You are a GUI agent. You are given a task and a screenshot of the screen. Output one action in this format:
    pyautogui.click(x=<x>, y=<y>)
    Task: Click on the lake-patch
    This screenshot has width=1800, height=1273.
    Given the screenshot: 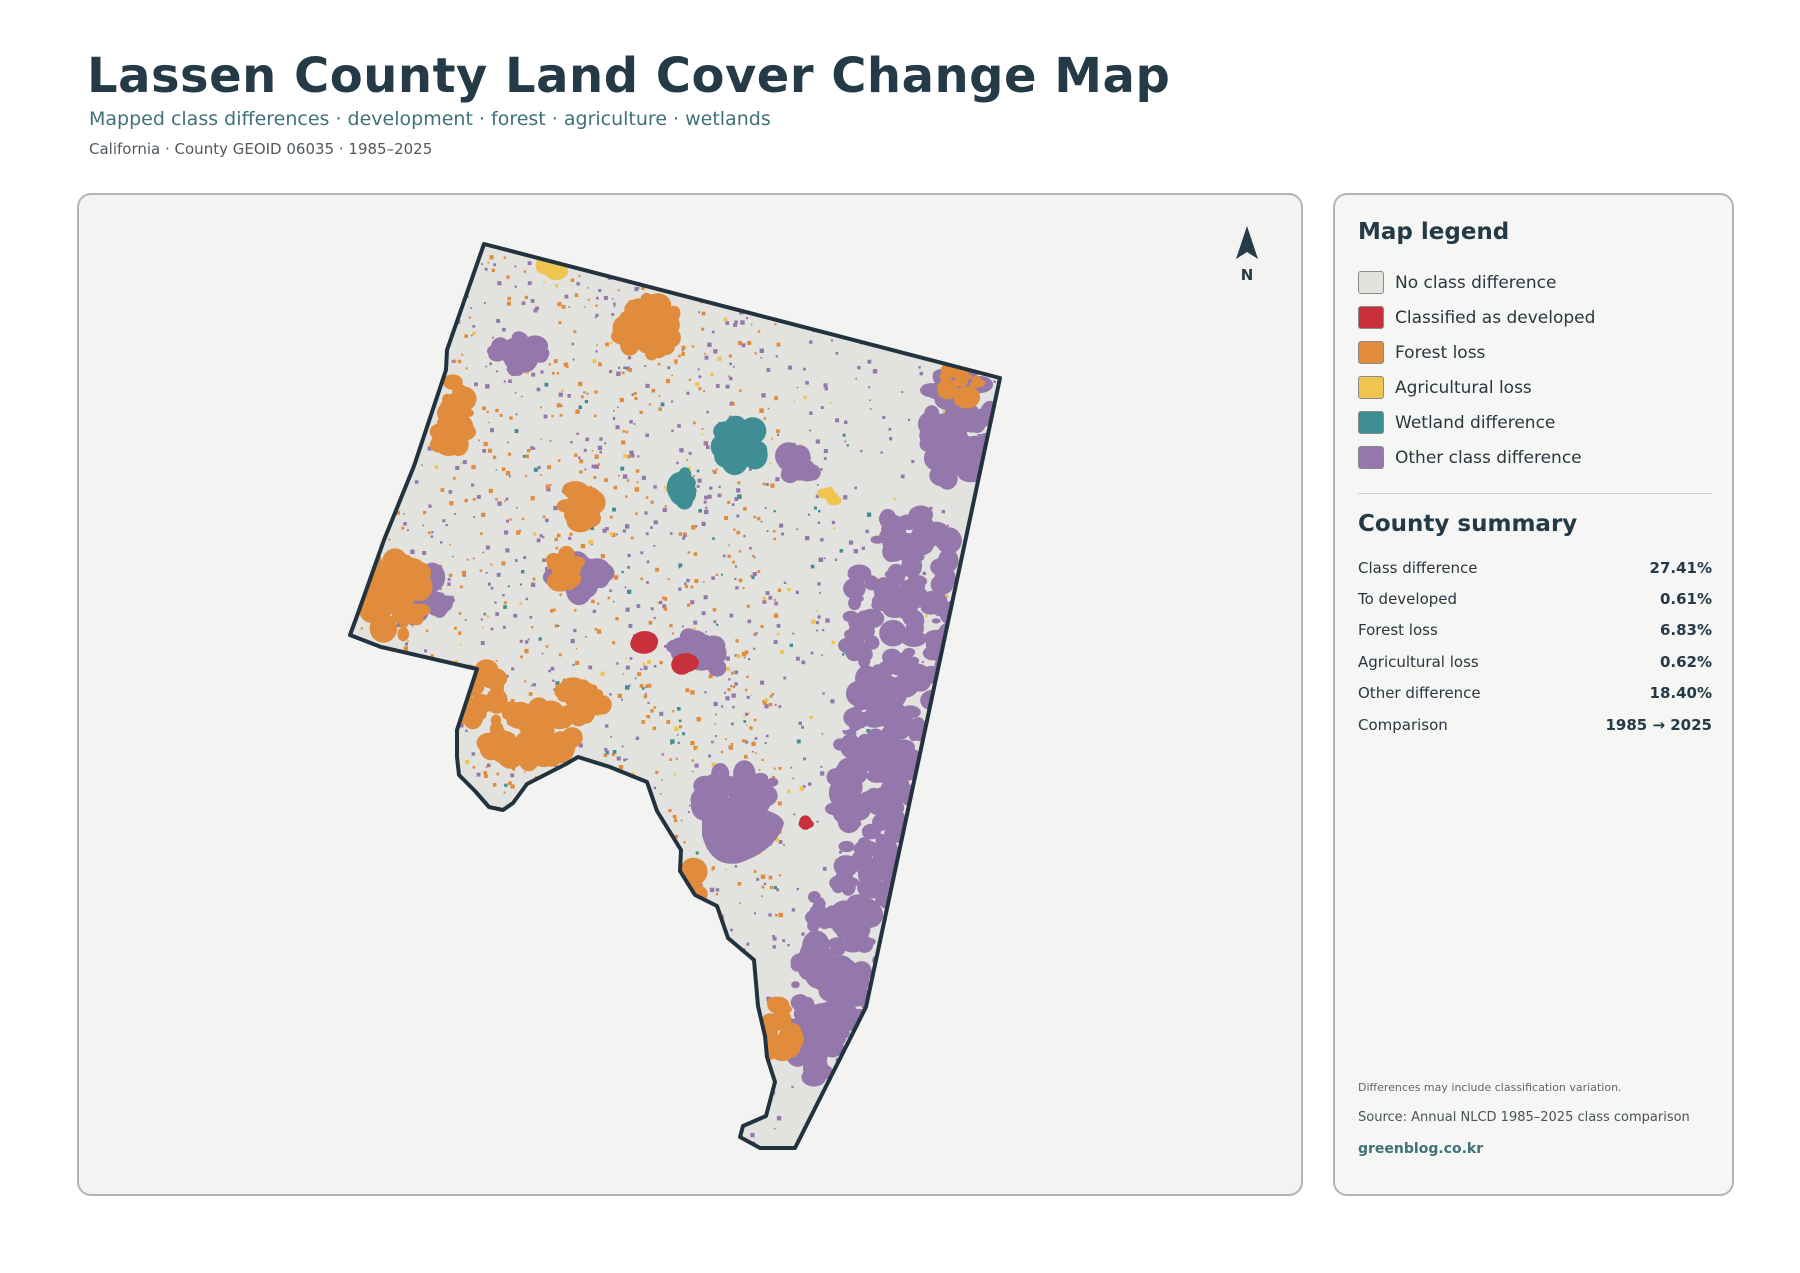 What is the action you would take?
    pyautogui.click(x=743, y=835)
    